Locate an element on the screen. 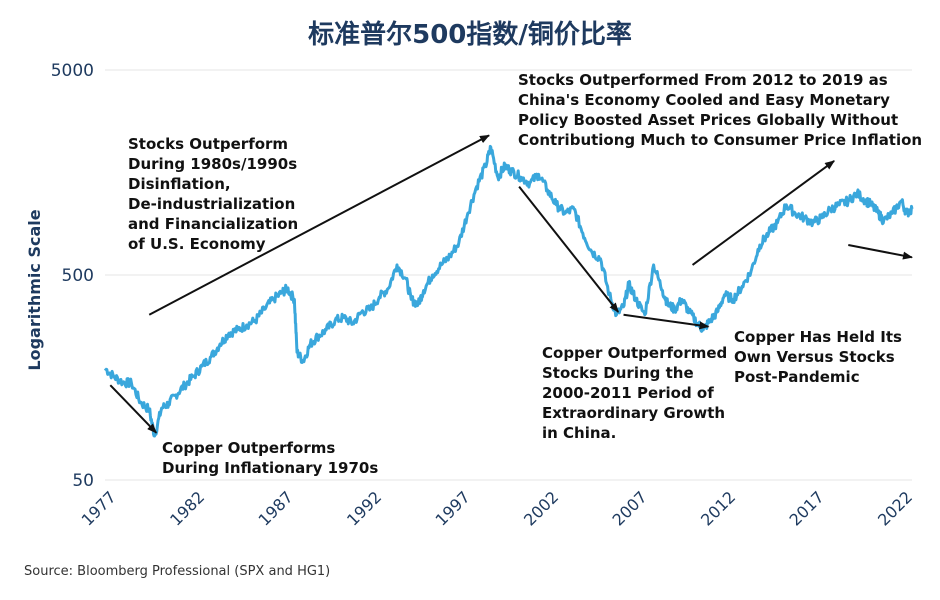 Image resolution: width=940 pixels, height=600 pixels. x-tick-label: 2017 is located at coordinates (806, 508).